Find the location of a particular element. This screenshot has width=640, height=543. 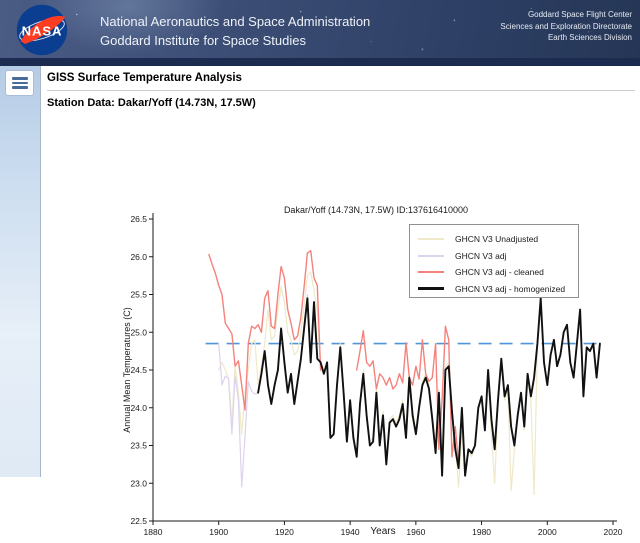

legend-item-cleaned: GHCN V3 adj - cleaned is located at coordinates (498, 272).